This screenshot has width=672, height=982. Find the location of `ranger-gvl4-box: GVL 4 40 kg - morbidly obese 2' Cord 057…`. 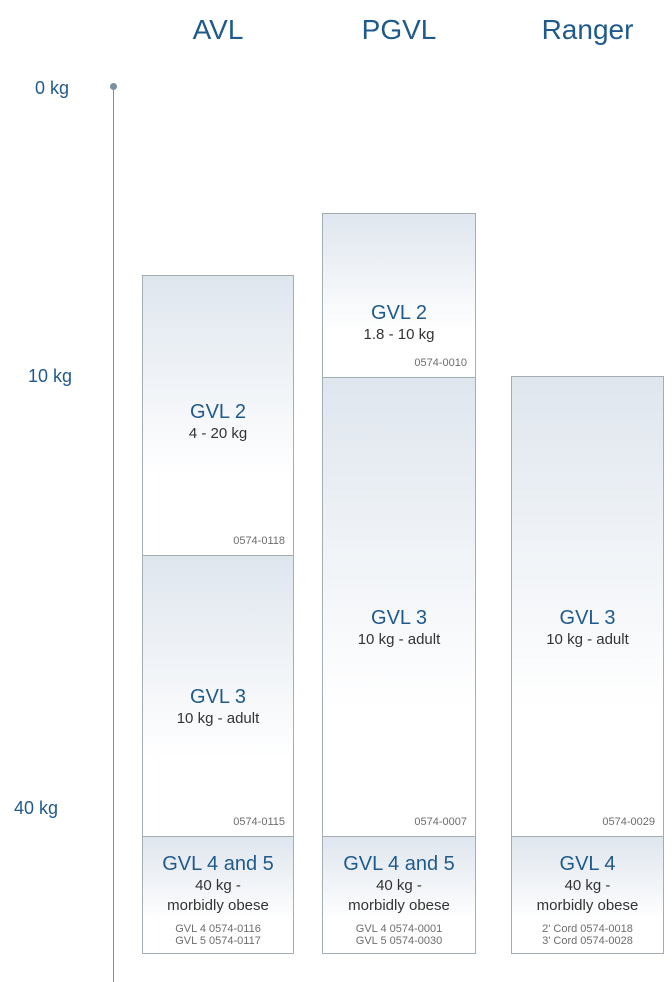

ranger-gvl4-box: GVL 4 40 kg - morbidly obese 2' Cord 057… is located at coordinates (587, 895).